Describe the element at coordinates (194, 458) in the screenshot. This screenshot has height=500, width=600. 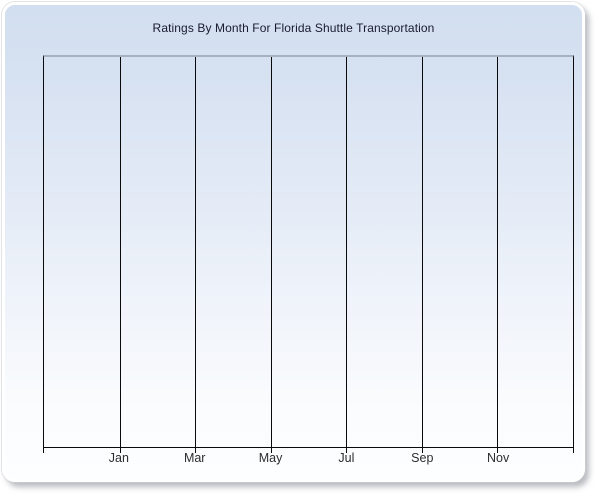
I see `x-tick-label: Mar` at that location.